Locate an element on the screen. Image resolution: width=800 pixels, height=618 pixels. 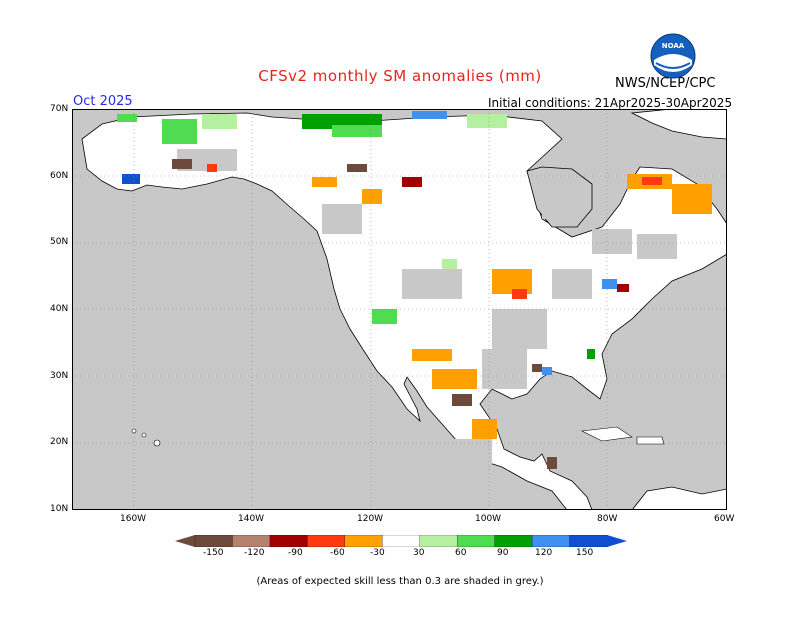
legend-label: 150 is located at coordinates (585, 553).